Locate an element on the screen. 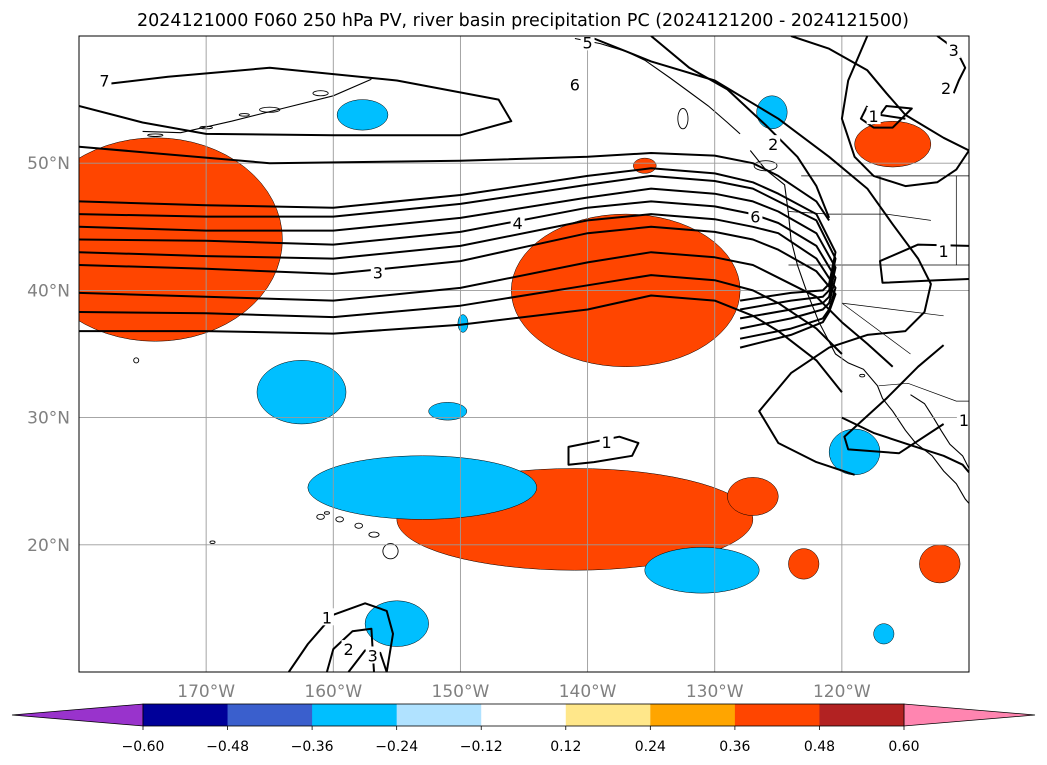 Image resolution: width=1047 pixels, height=765 pixels. colorbar-tick-label: −0.24 is located at coordinates (396, 747).